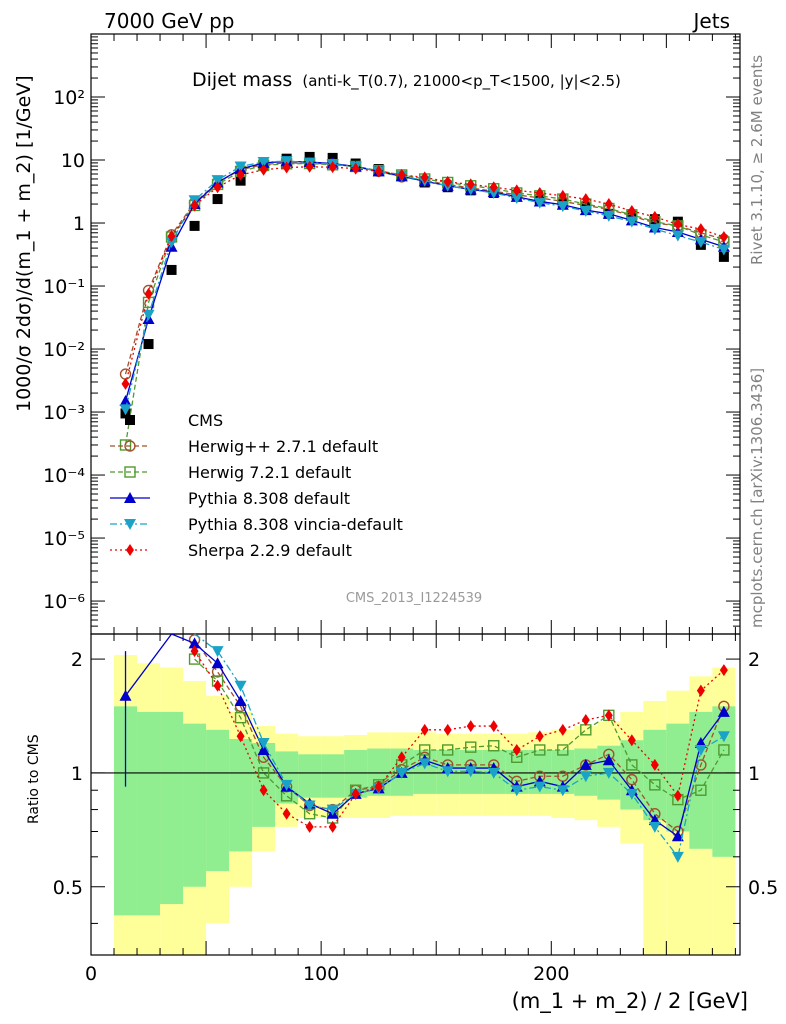 This screenshot has width=786, height=1024. What do you see at coordinates (256, 524) in the screenshot?
I see `legend-item-4: Pythia 8.308 vincia-default` at bounding box center [256, 524].